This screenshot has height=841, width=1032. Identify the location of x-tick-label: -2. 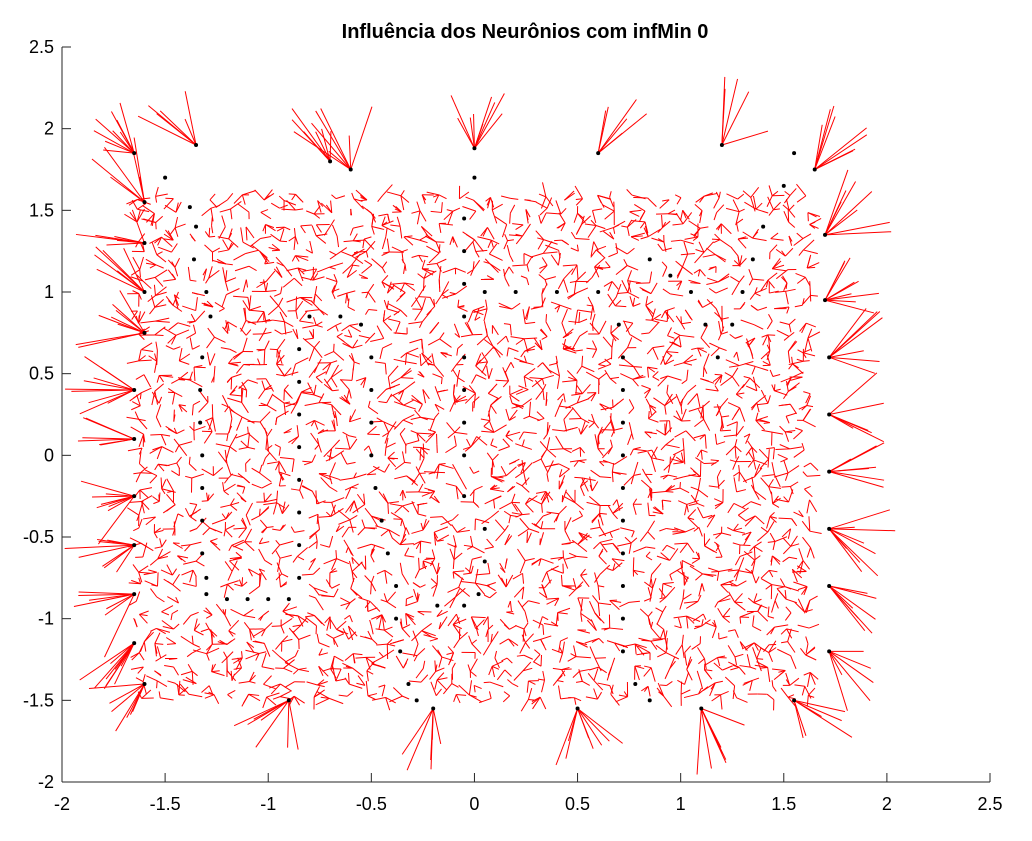
(62, 804).